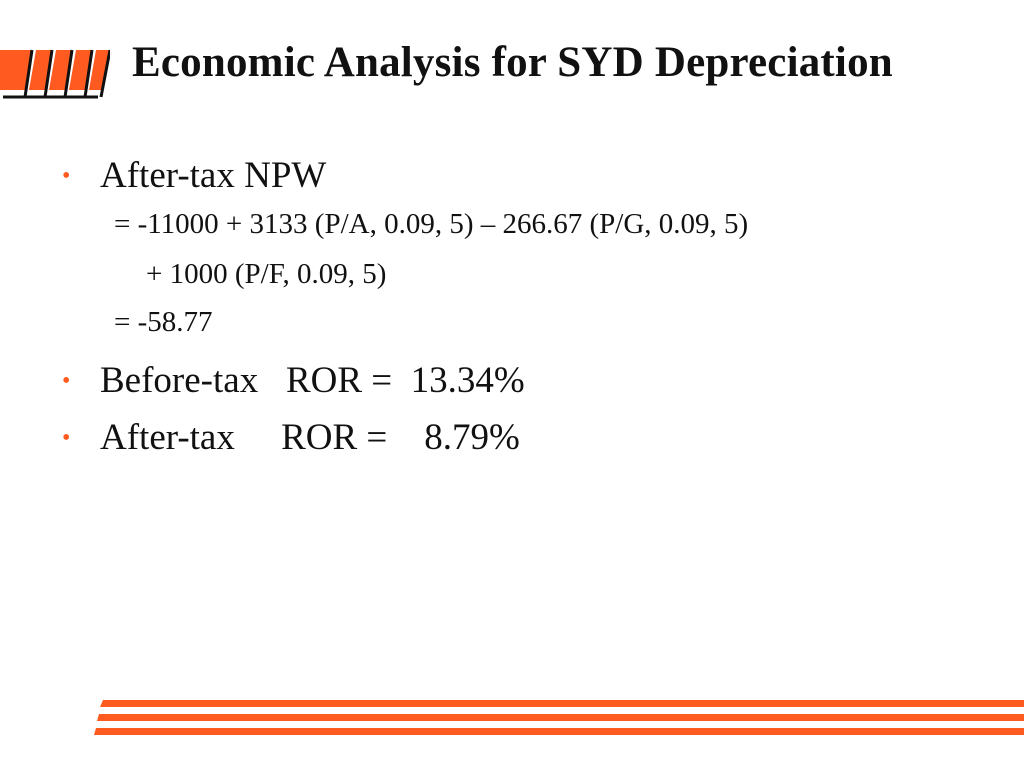 The width and height of the screenshot is (1024, 768). I want to click on bullet-label: After-tax NPW, so click(213, 175).